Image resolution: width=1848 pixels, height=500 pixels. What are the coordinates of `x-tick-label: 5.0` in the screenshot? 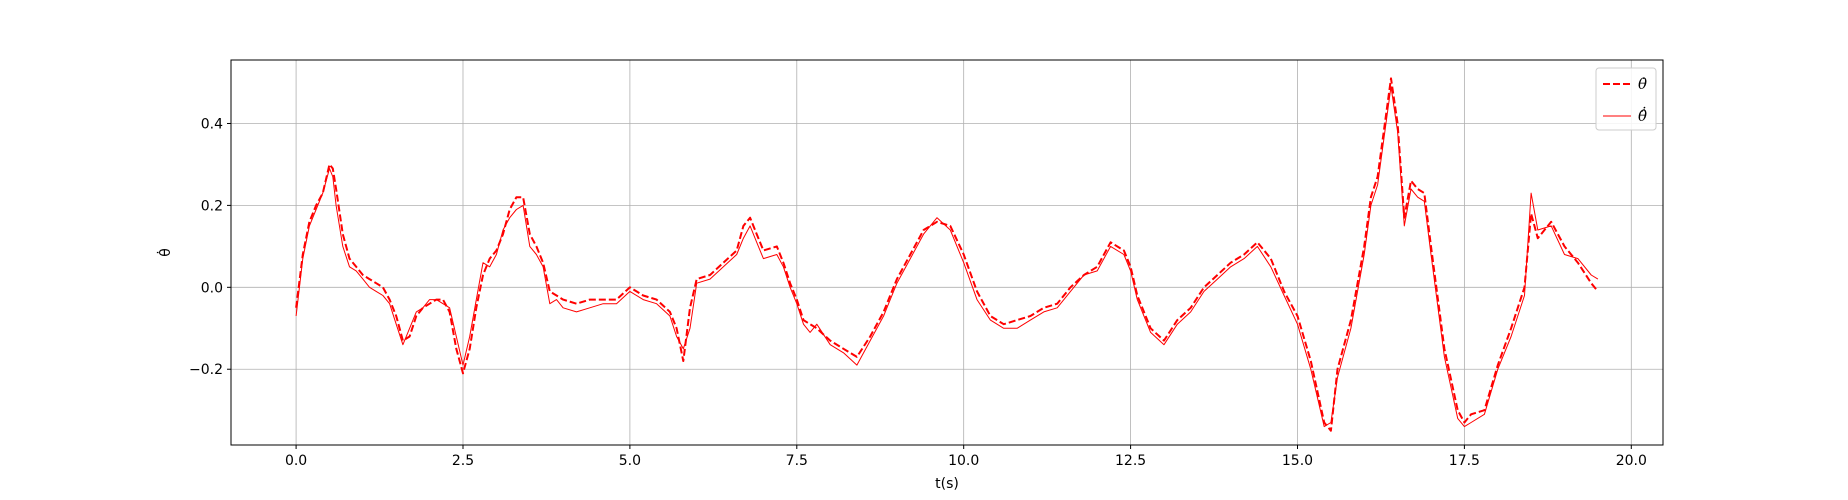 It's located at (630, 461).